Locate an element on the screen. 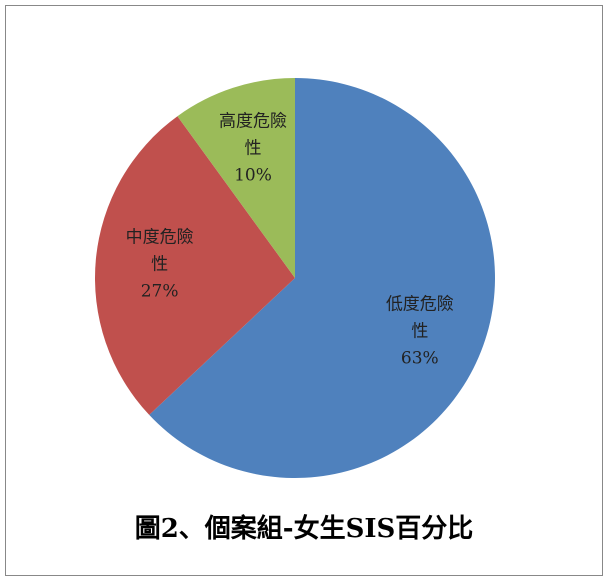  pie-slice is located at coordinates (236, 178).